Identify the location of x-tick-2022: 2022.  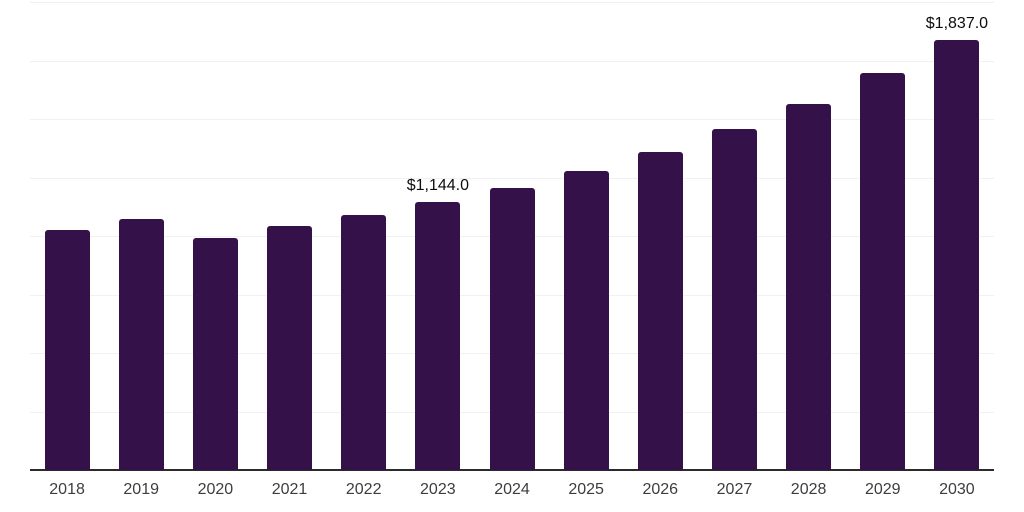
(363, 489).